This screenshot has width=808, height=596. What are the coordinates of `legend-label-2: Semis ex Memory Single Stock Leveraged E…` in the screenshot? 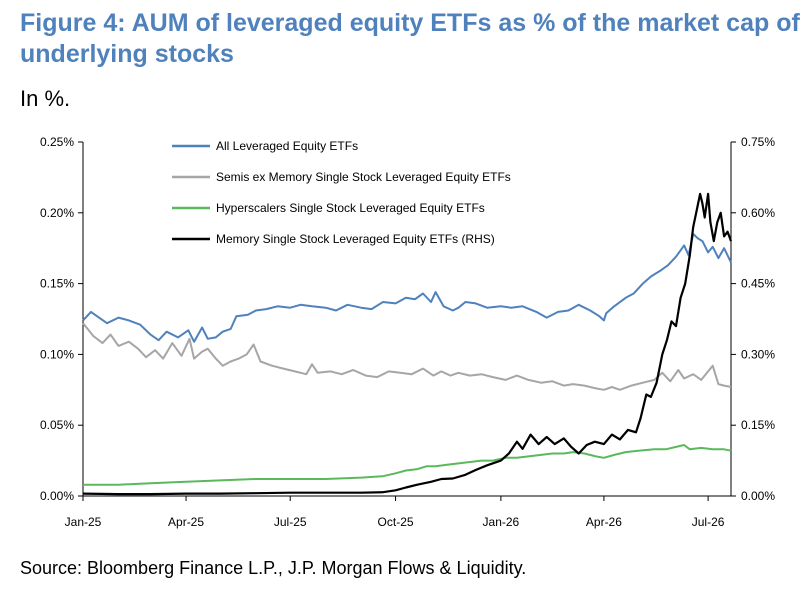 It's located at (363, 177).